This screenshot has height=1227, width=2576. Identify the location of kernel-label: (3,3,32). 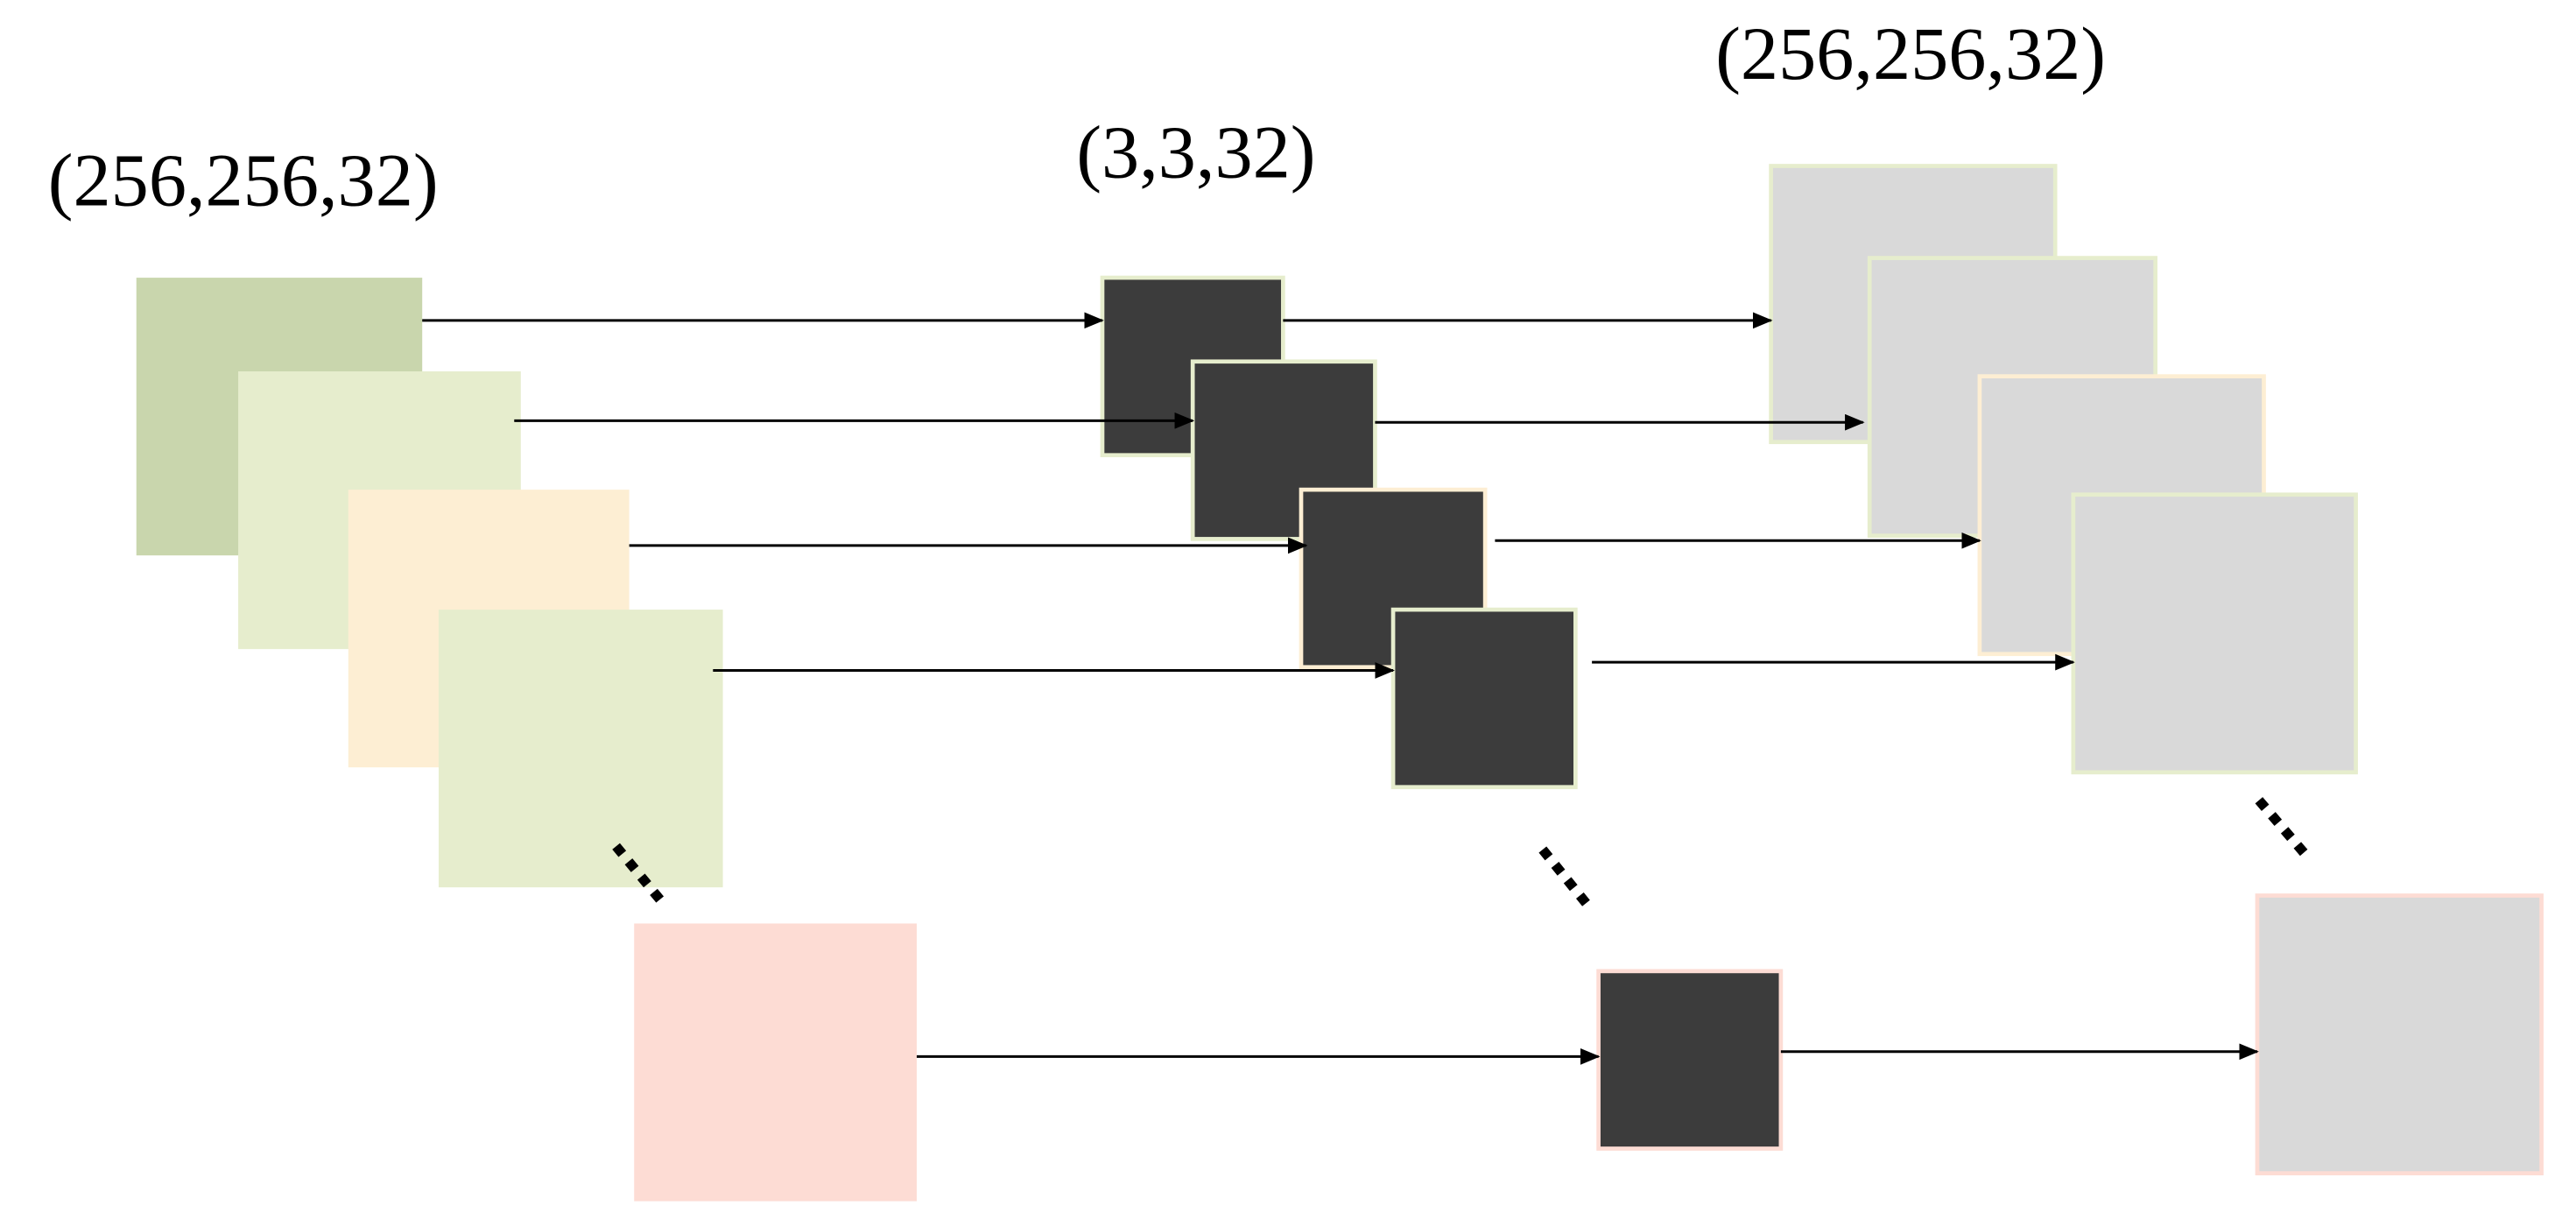
(1195, 152).